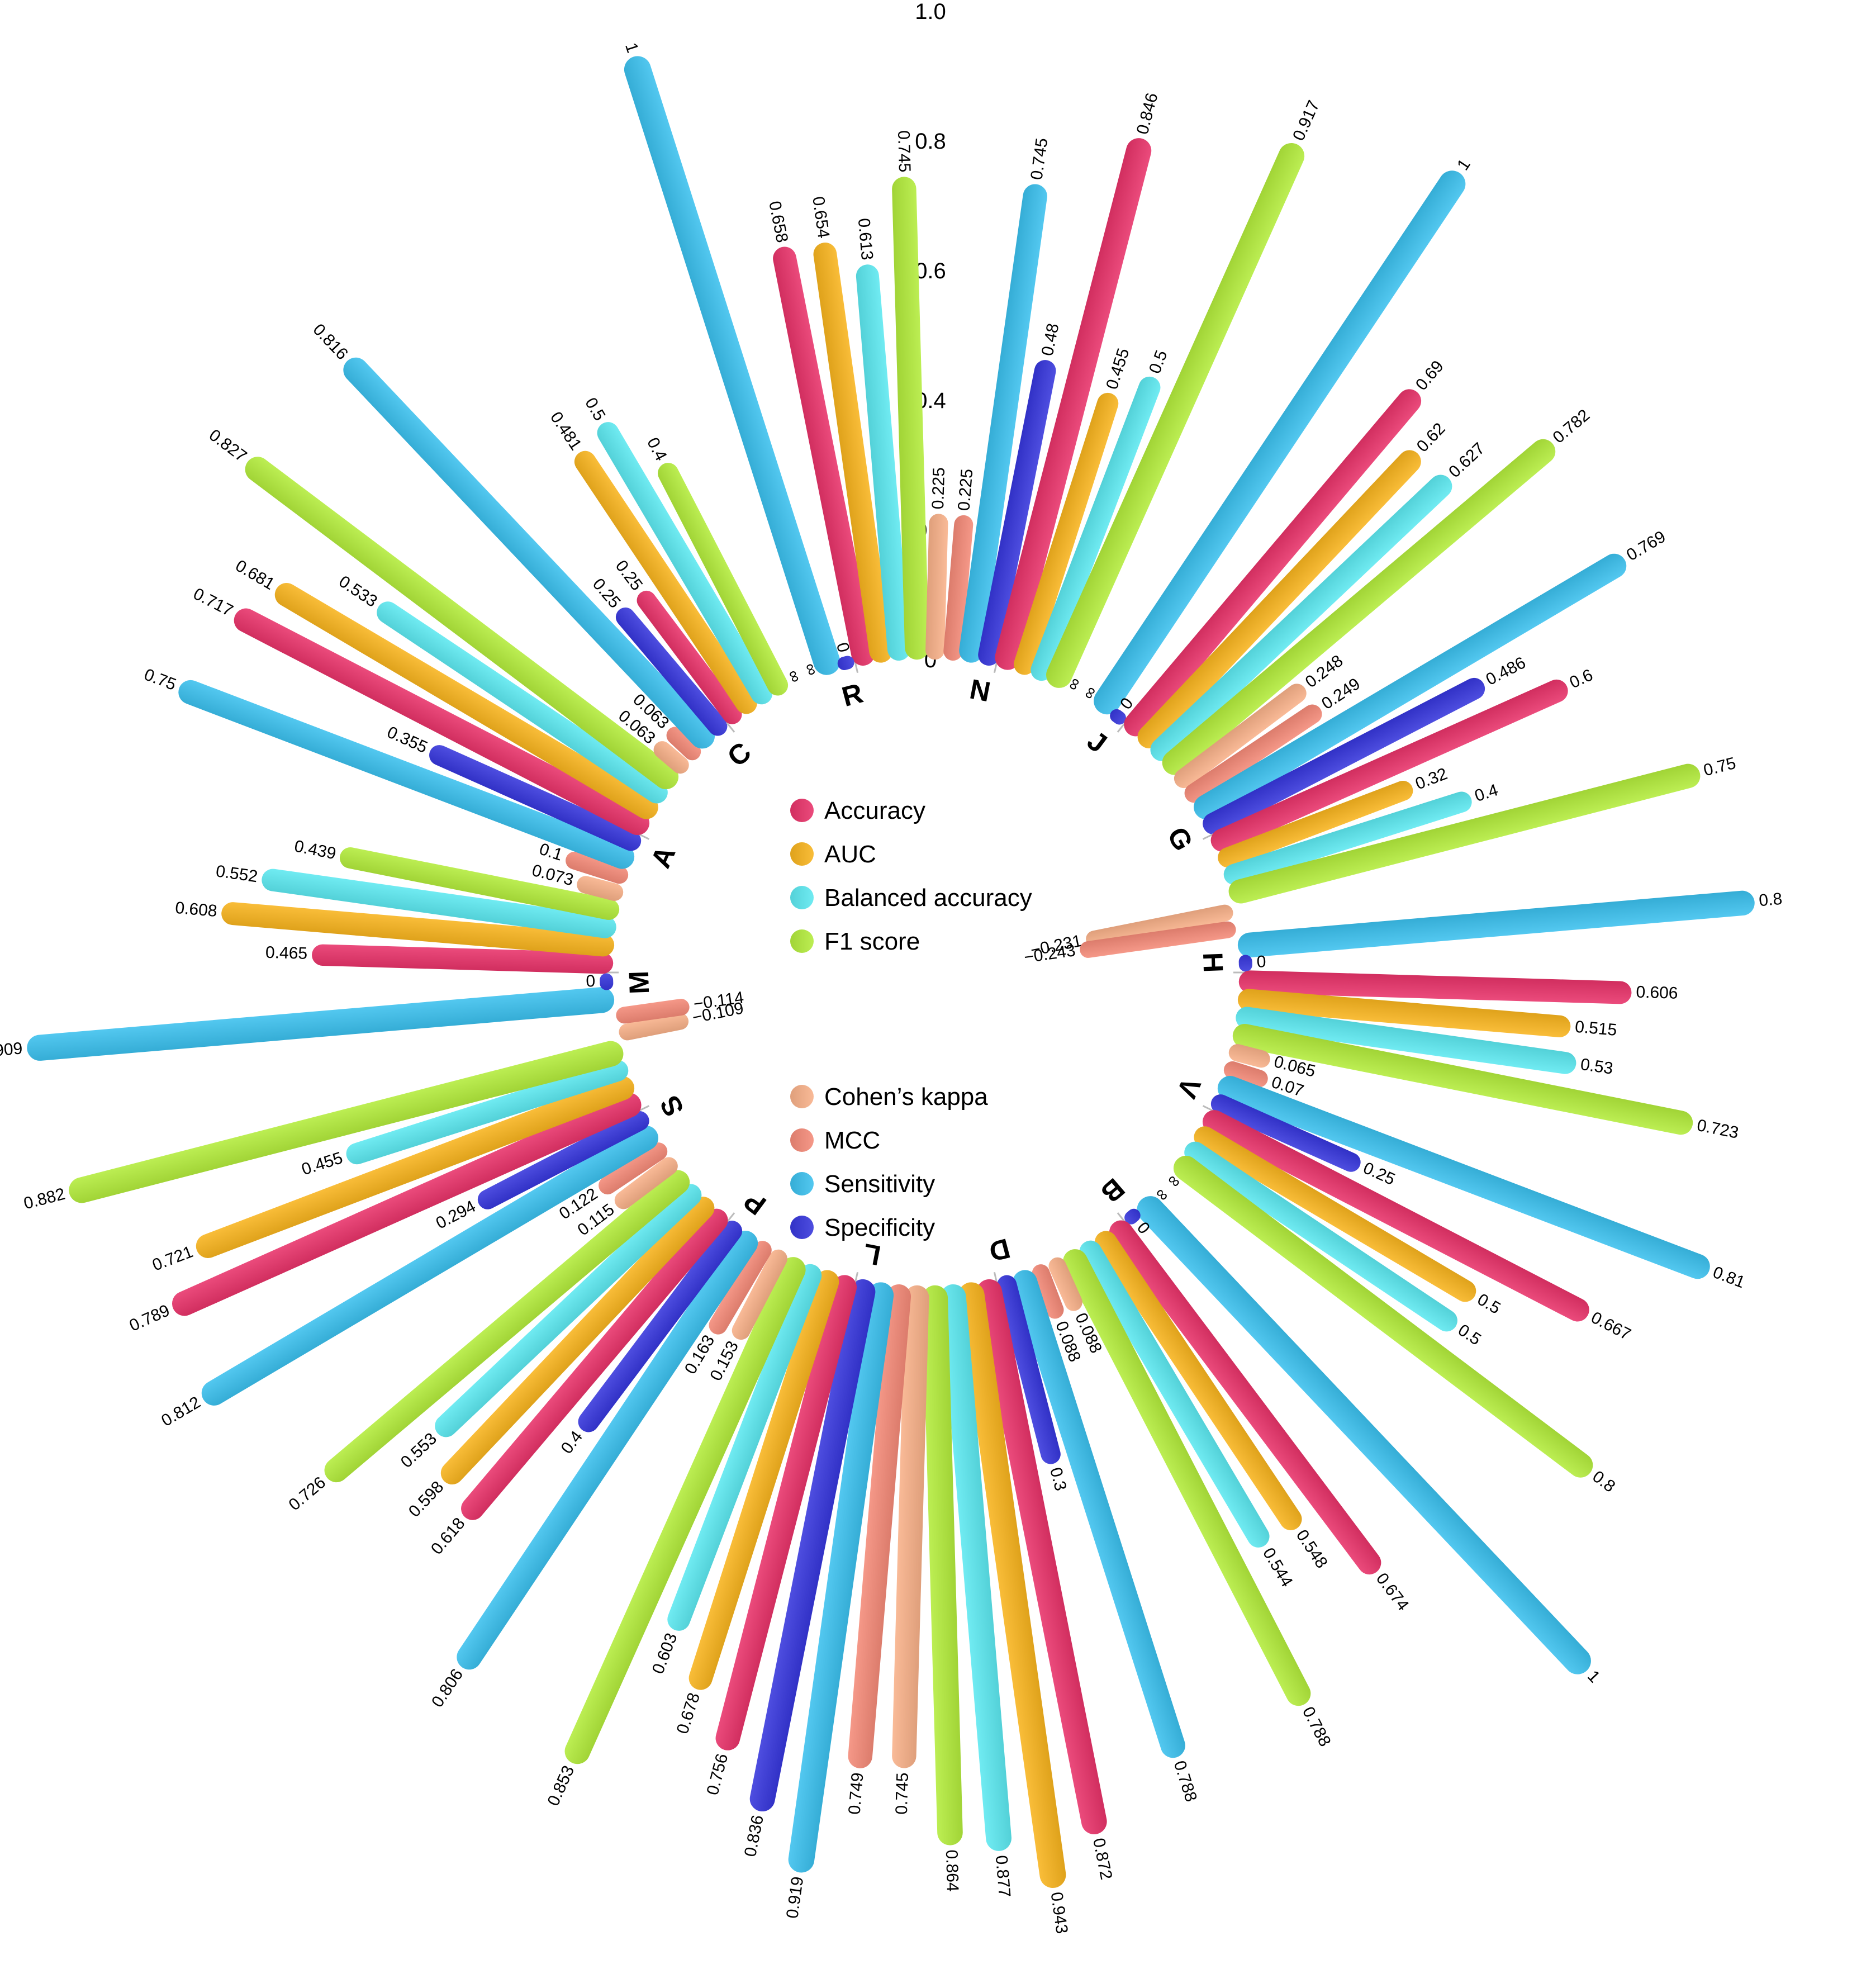 This screenshot has height=1988, width=1852. Describe the element at coordinates (1506, 671) in the screenshot. I see `bar-value-label: 0.486` at that location.